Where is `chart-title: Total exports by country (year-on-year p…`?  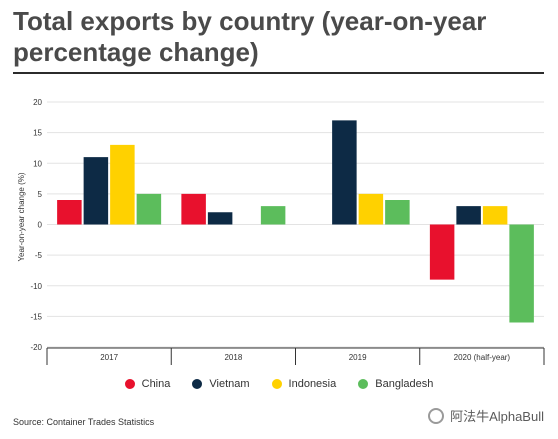 chart-title: Total exports by country (year-on-year p… is located at coordinates (250, 36).